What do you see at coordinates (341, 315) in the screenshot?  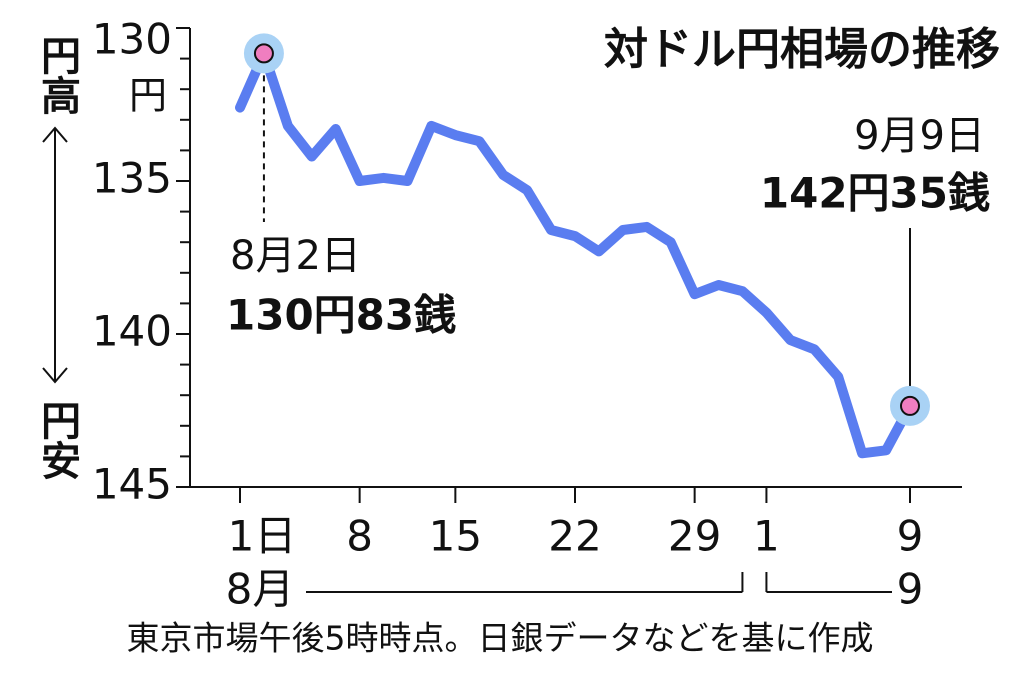 I see `annotation-value: 130円83銭` at bounding box center [341, 315].